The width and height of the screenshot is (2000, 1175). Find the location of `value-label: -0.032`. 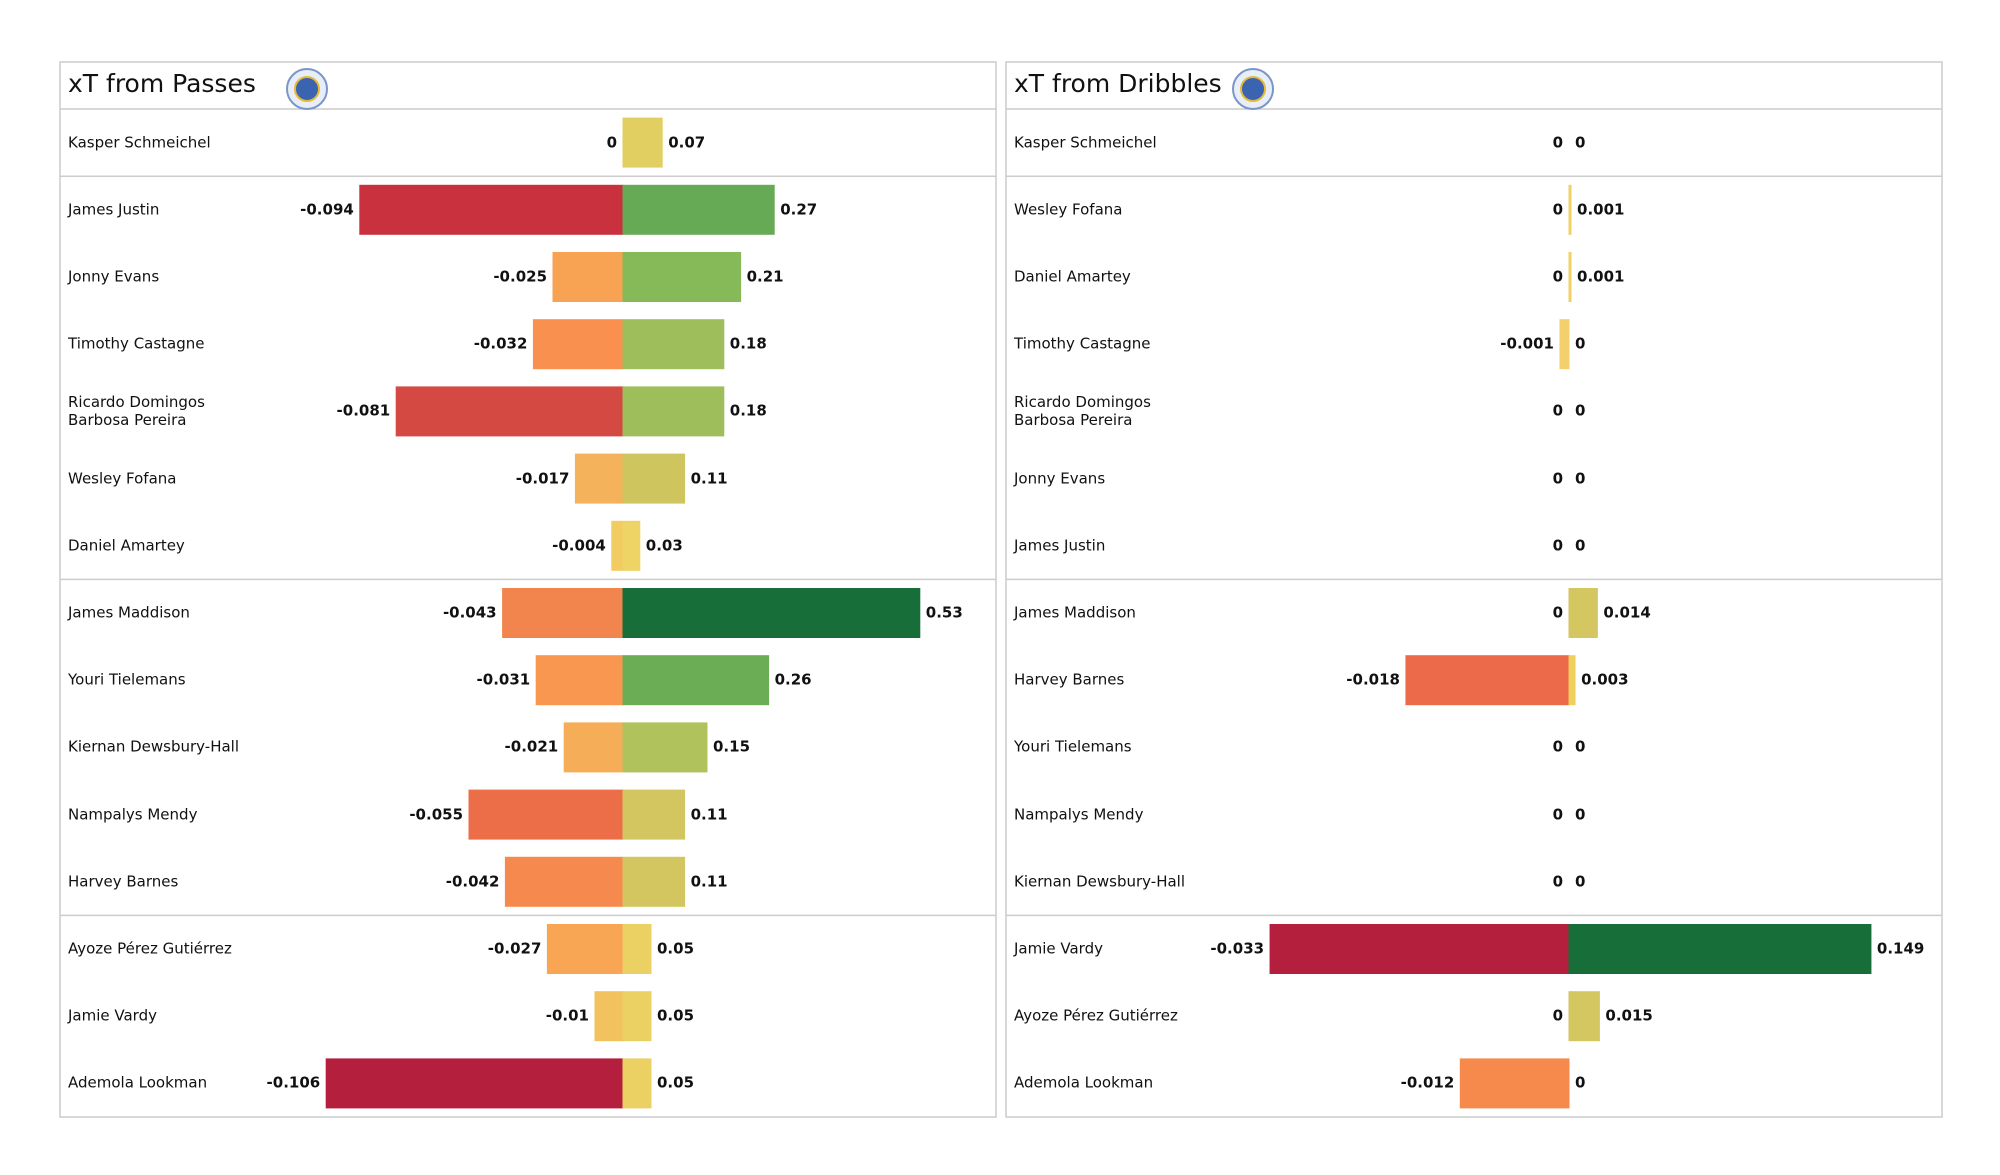

value-label: -0.032 is located at coordinates (500, 343).